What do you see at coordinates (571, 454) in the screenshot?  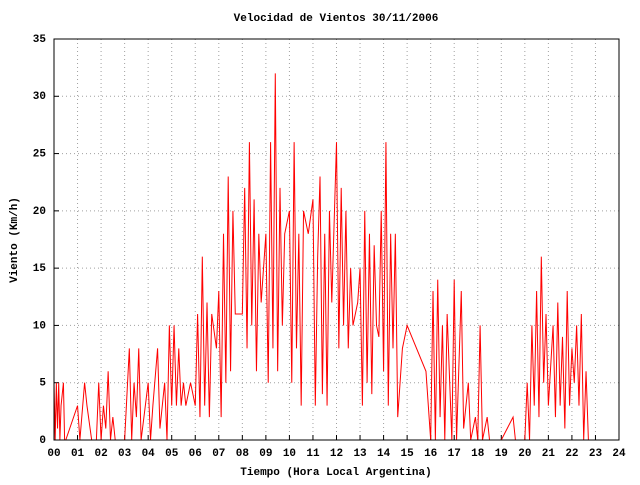 I see `x-tick-label: 22` at bounding box center [571, 454].